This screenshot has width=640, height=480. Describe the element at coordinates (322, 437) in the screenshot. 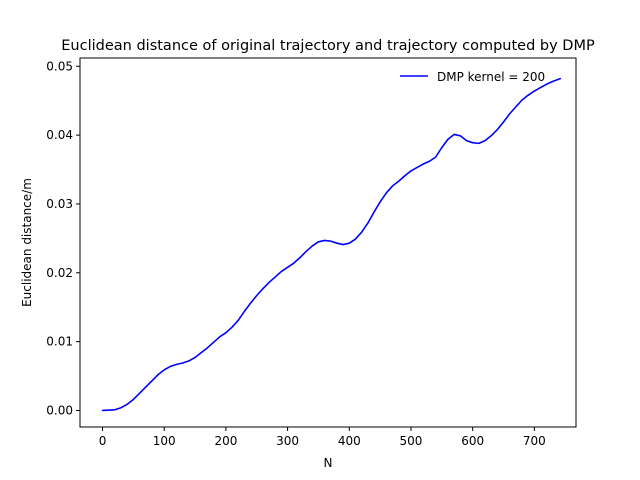

I see `x-axis-ticks: 0 100 200 300 400 500 600 700` at that location.